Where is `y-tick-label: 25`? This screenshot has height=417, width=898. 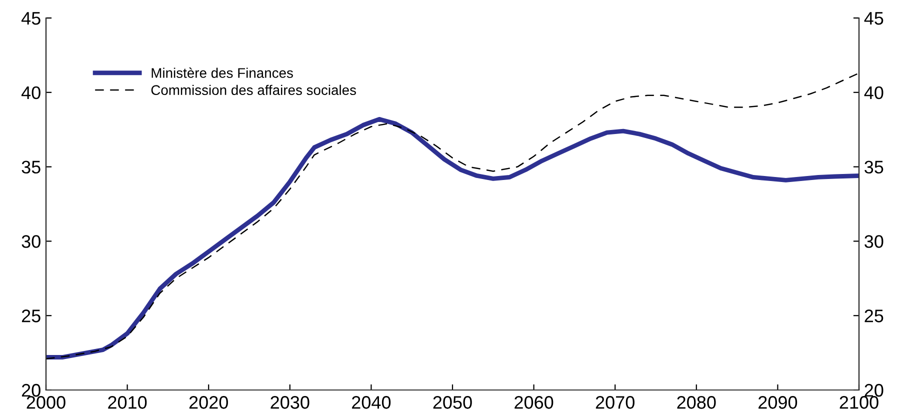
y-tick-label: 25 is located at coordinates (31, 316).